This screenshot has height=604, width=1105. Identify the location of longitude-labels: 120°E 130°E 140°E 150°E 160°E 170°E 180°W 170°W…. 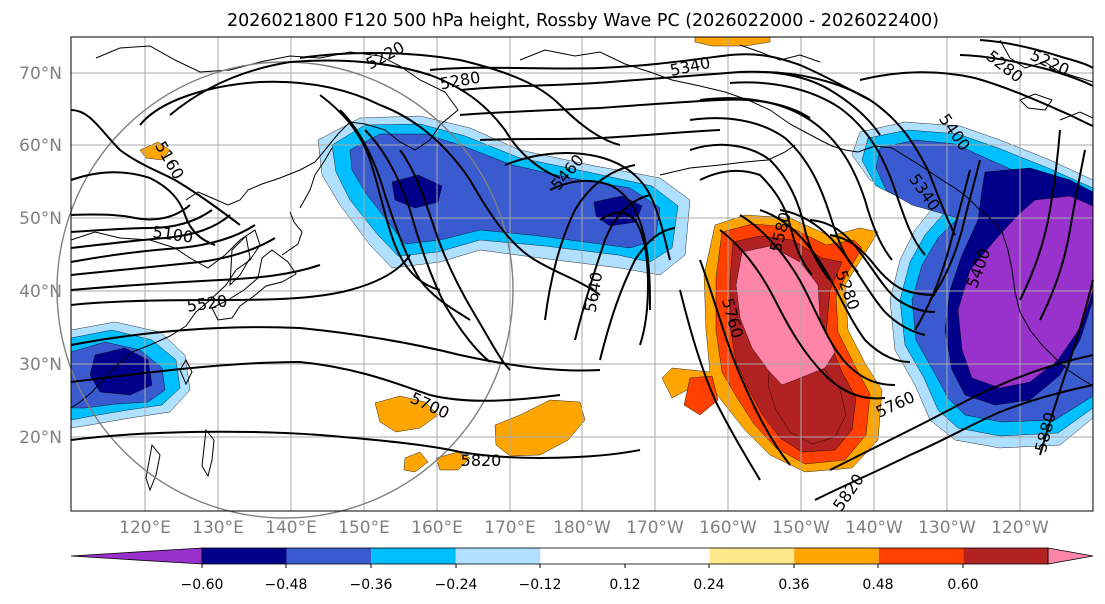
(584, 528).